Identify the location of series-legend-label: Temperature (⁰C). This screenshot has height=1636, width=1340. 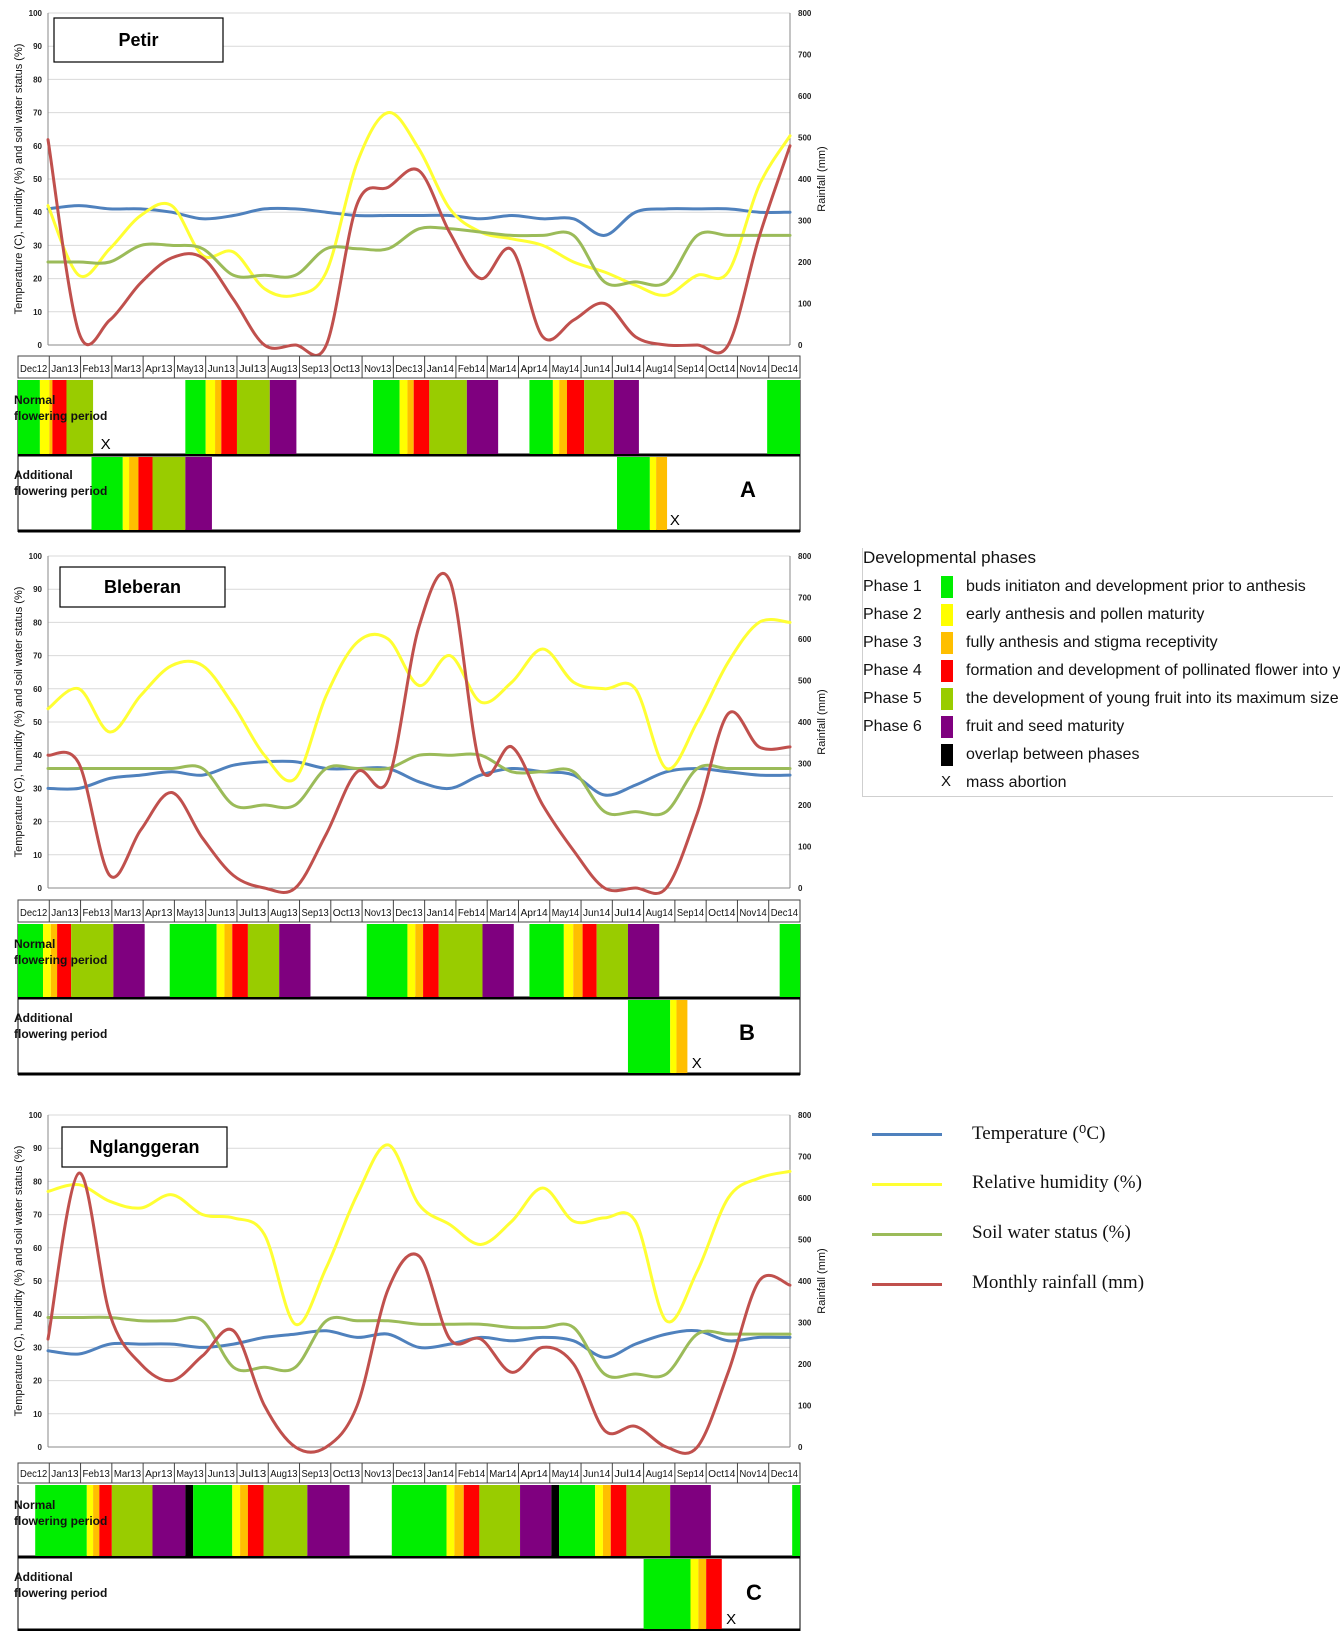
(1039, 1133).